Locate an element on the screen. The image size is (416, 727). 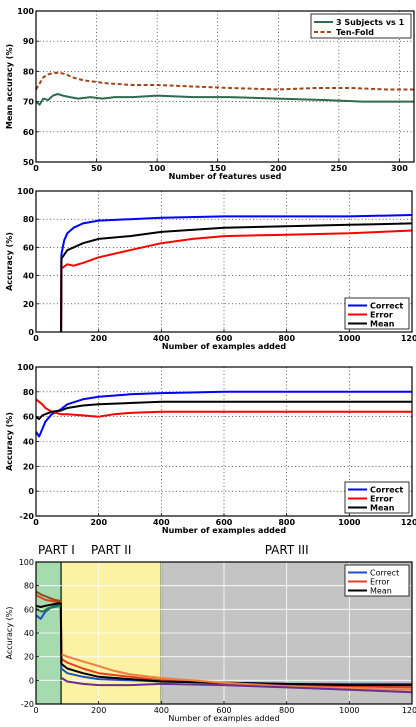
x-tick-label: 300 is located at coordinates (399, 168).